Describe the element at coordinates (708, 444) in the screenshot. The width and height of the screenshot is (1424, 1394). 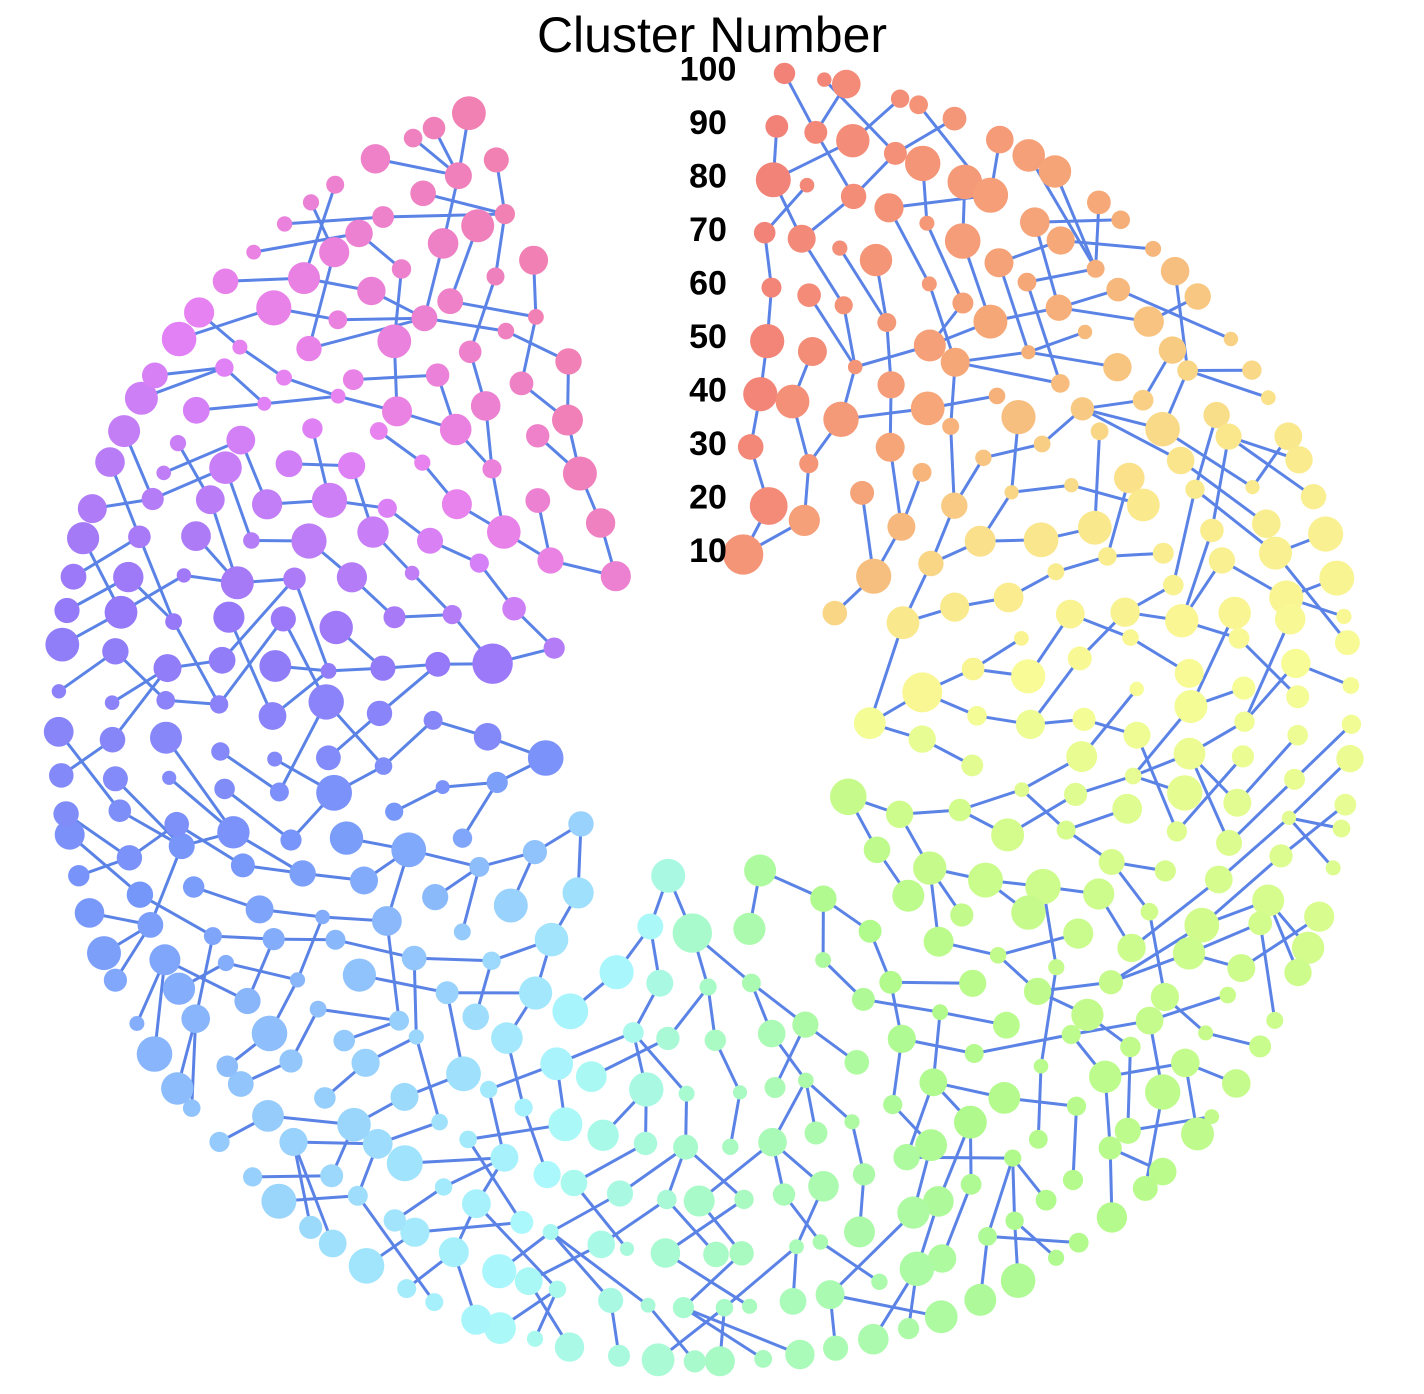
I see `level-label-30: 30` at that location.